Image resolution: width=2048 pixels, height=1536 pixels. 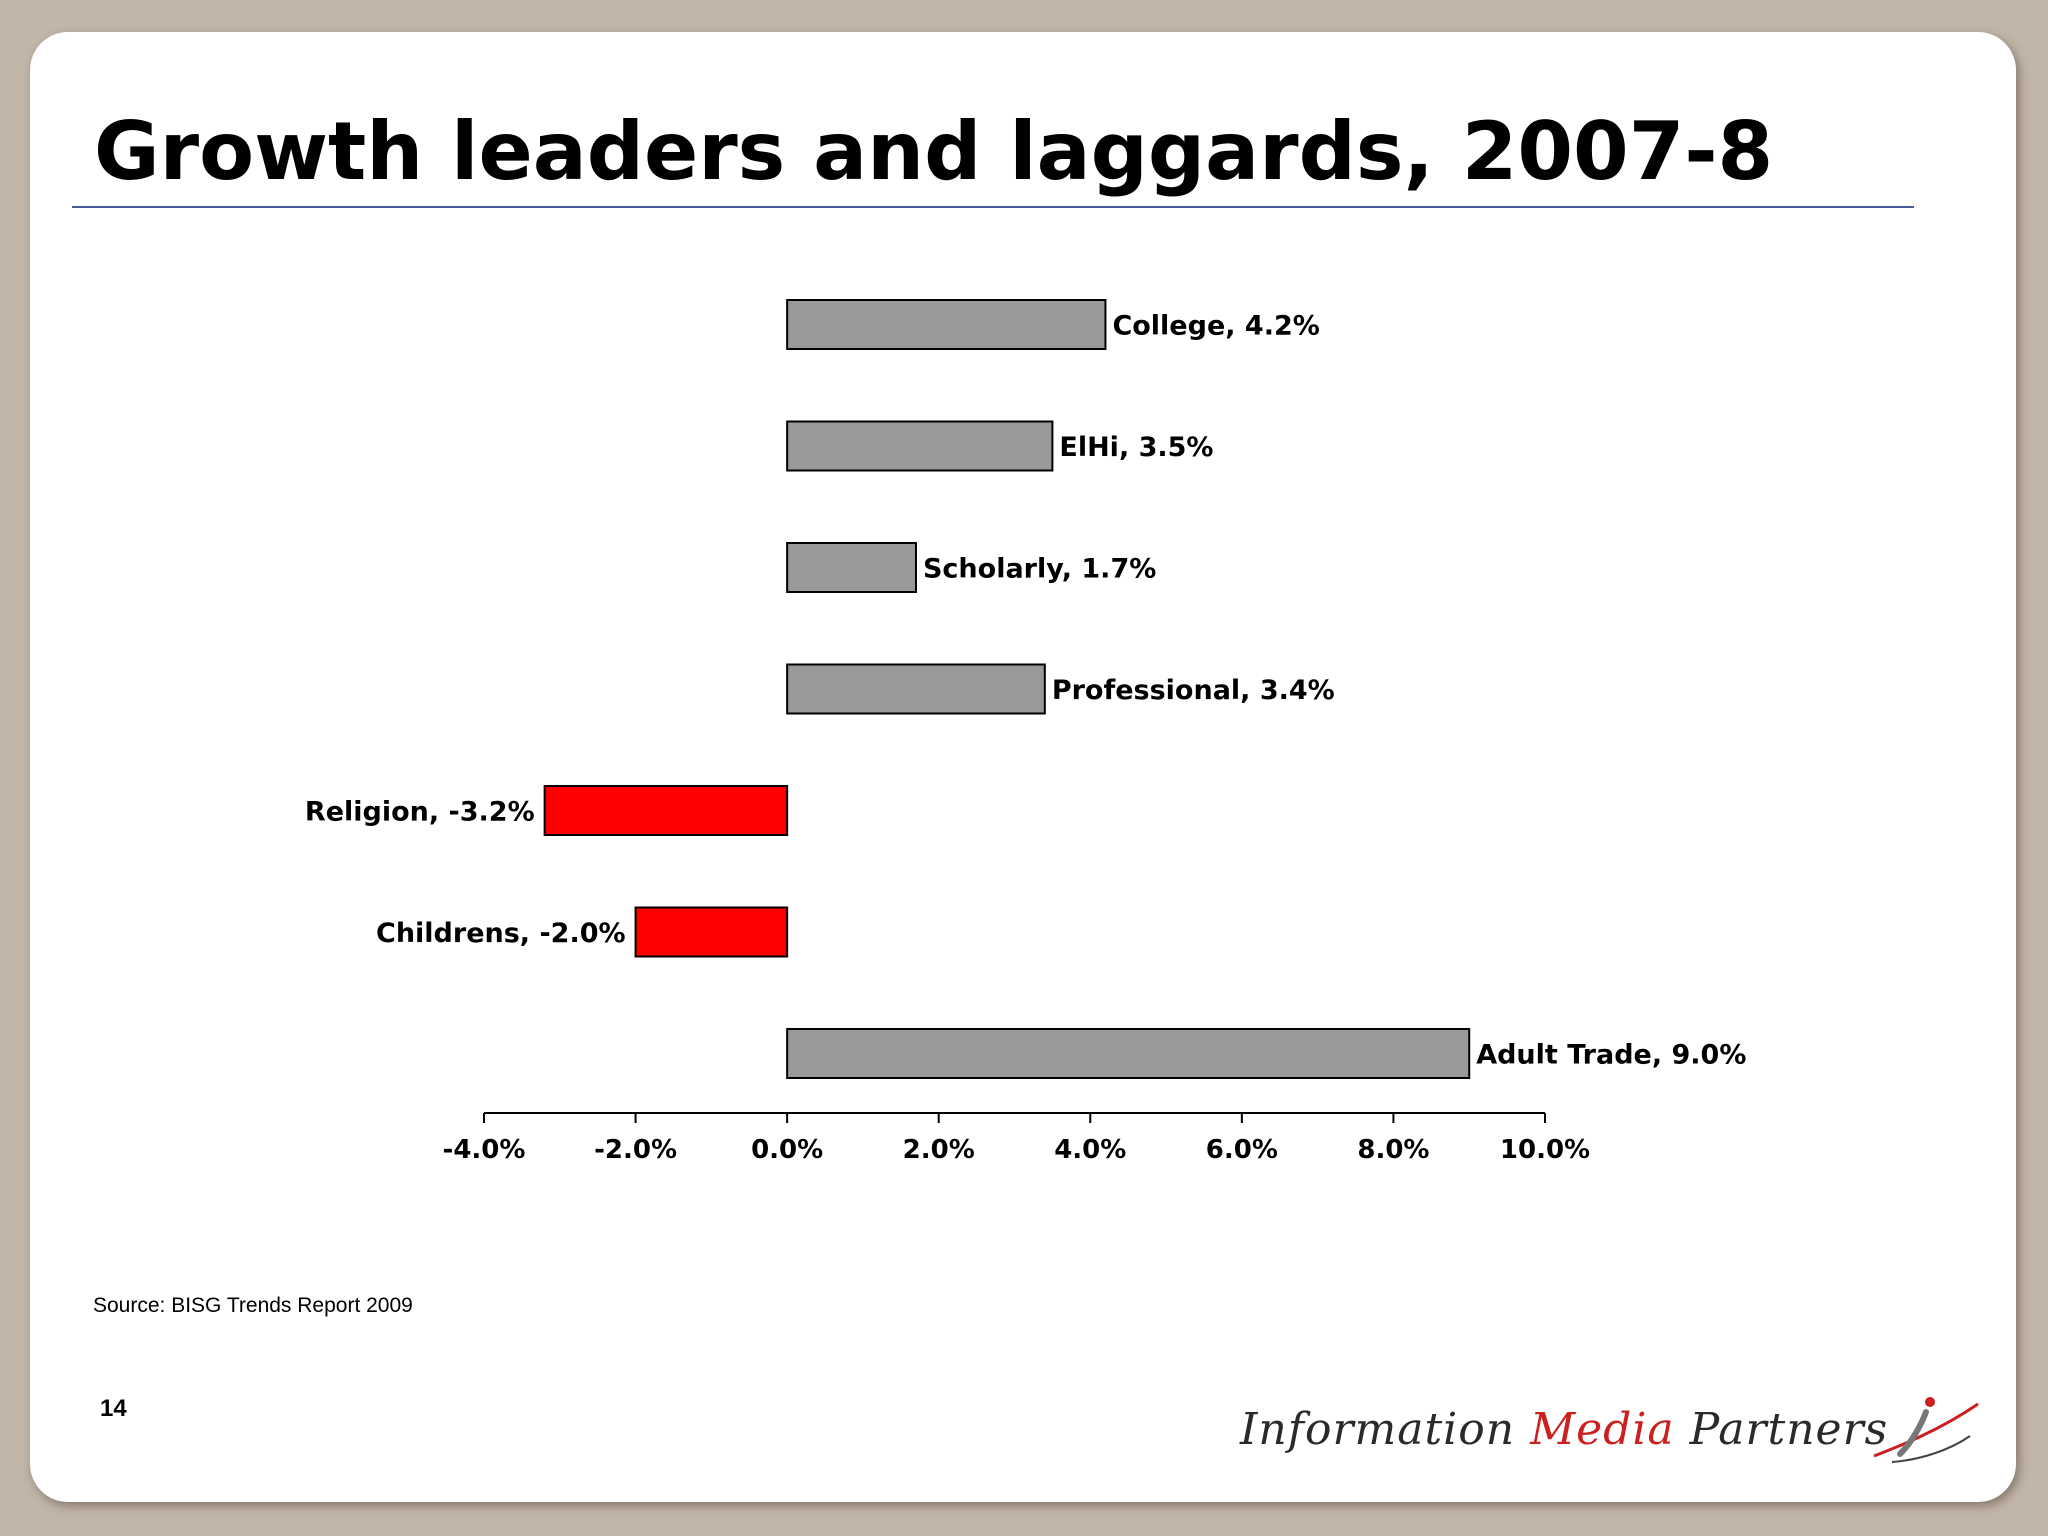 What do you see at coordinates (1039, 569) in the screenshot?
I see `data-label-scholarly: Scholarly, 1.7%` at bounding box center [1039, 569].